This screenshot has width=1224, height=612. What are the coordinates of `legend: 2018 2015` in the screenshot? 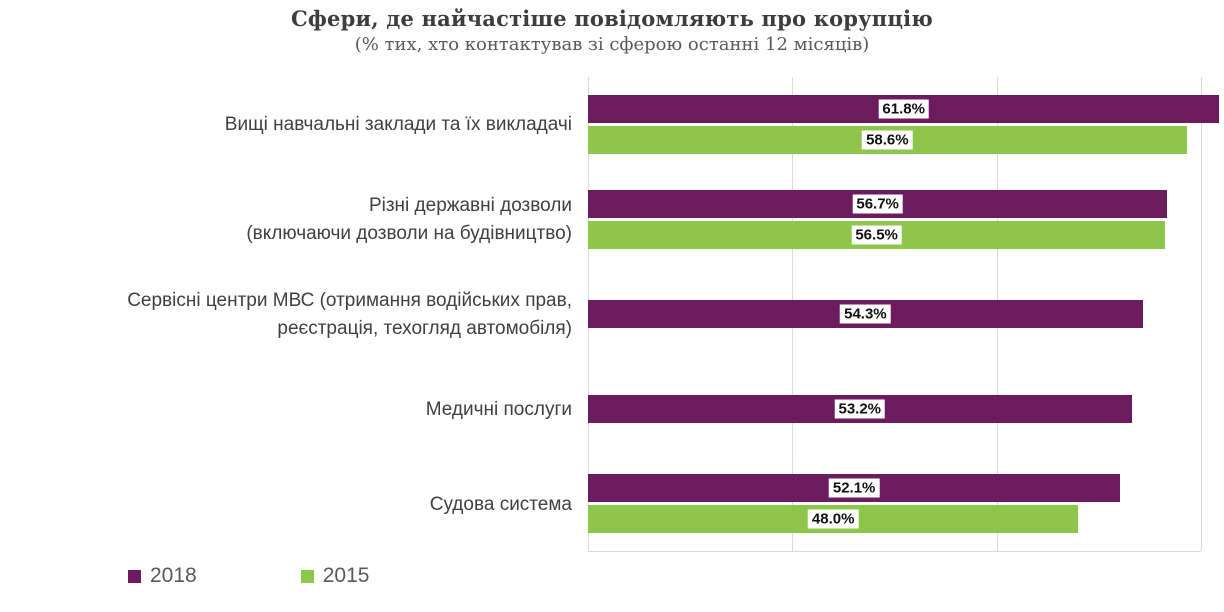 It's located at (676, 576).